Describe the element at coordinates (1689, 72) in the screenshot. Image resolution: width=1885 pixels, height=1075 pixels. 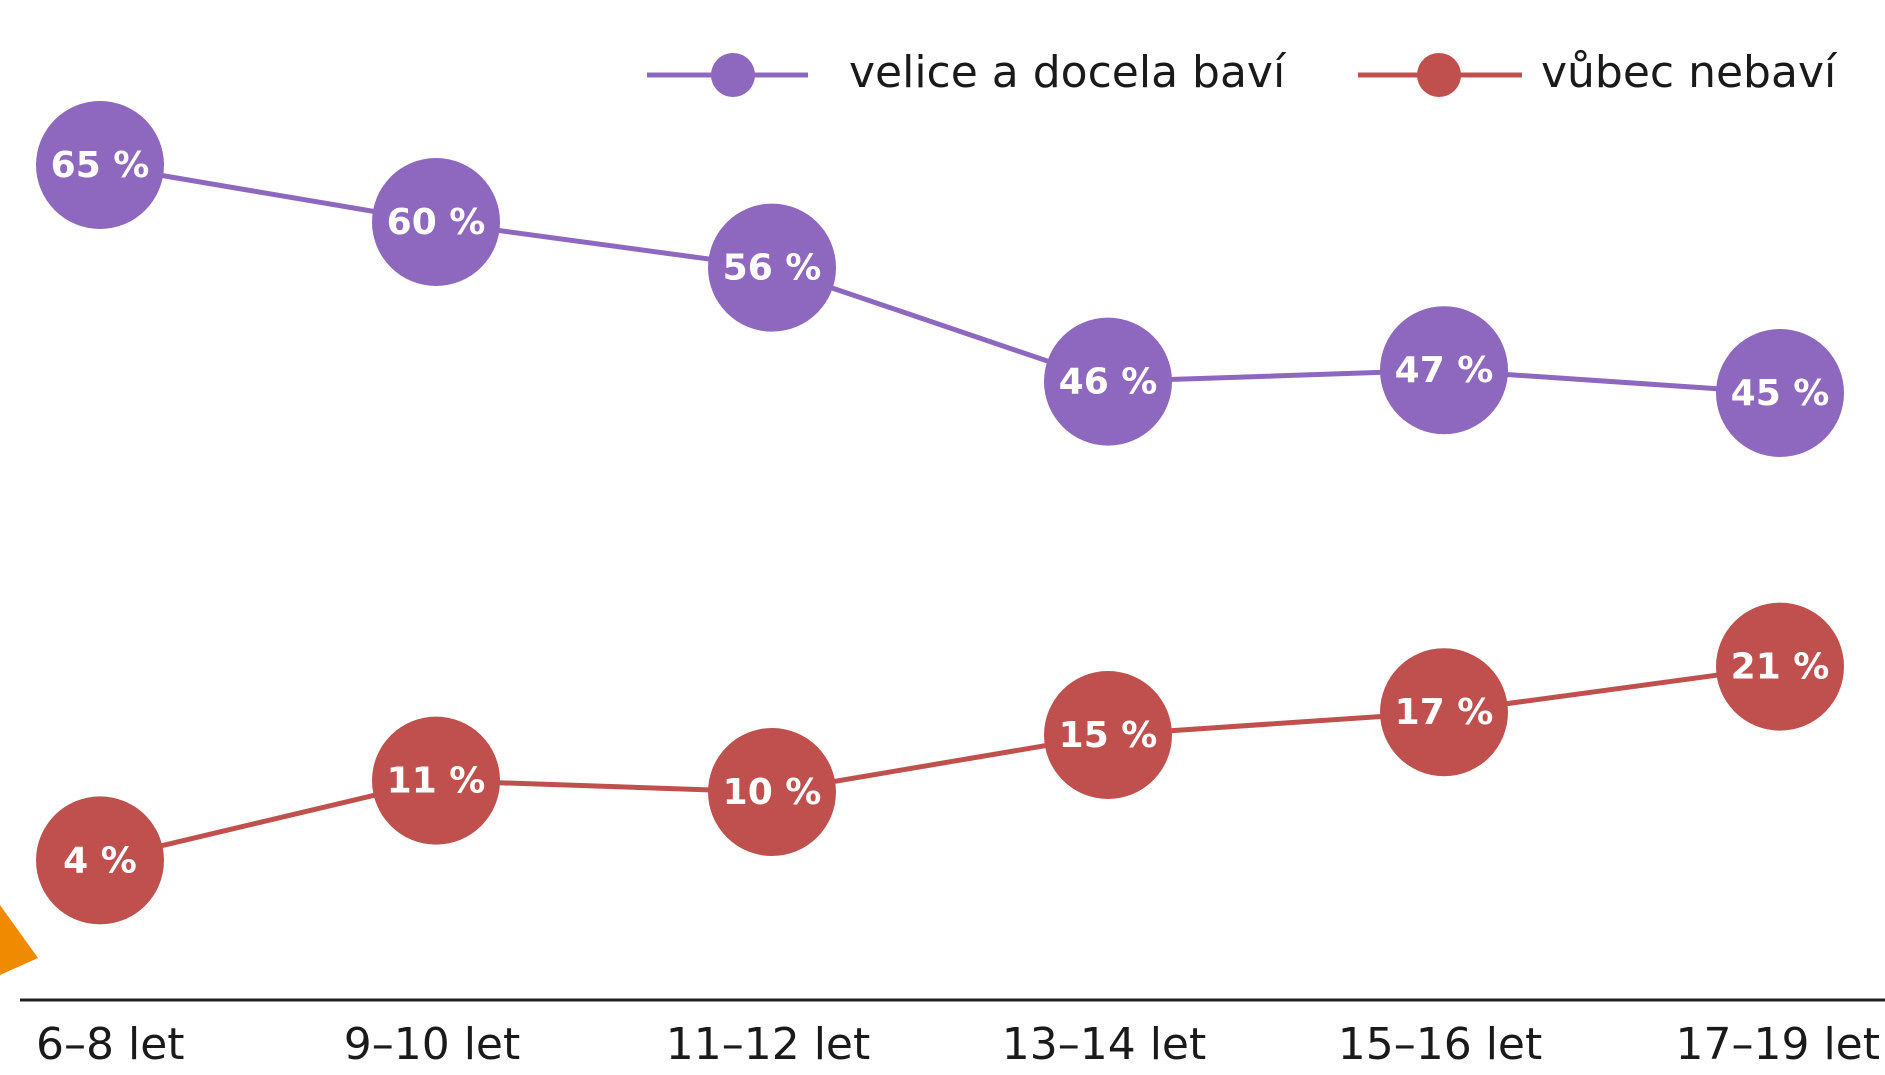
I see `legend-label: vůbec nebaví` at that location.